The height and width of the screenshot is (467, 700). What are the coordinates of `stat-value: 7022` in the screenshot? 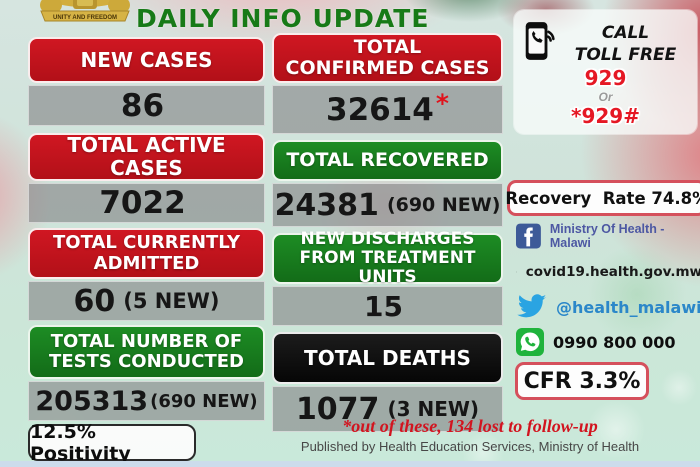 It's located at (146, 203).